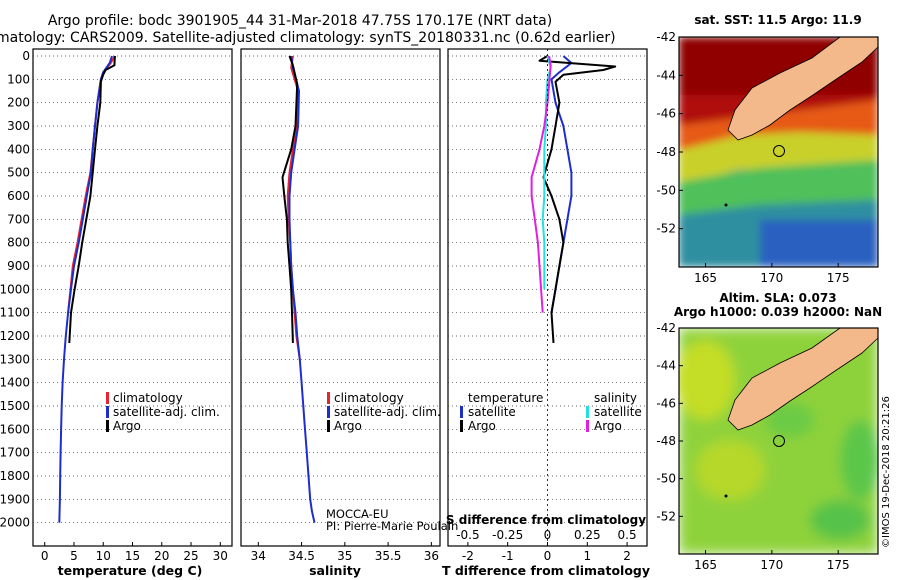 The image size is (900, 580). What do you see at coordinates (752, 157) in the screenshot?
I see `sst-map-axes: 165 170 175 -42 -44 -46 -48 -50 -52` at bounding box center [752, 157].